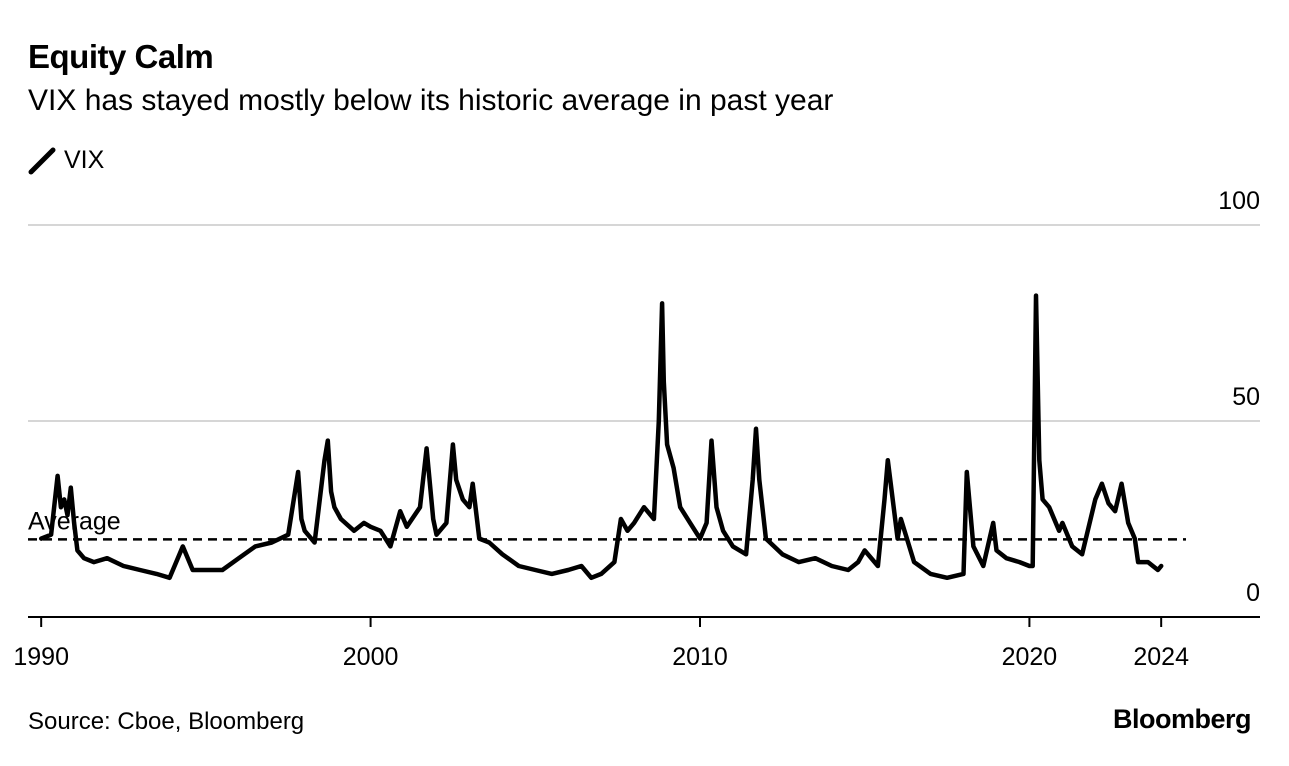 The height and width of the screenshot is (766, 1289). What do you see at coordinates (1246, 397) in the screenshot?
I see `y-tick-label-50: 50` at bounding box center [1246, 397].